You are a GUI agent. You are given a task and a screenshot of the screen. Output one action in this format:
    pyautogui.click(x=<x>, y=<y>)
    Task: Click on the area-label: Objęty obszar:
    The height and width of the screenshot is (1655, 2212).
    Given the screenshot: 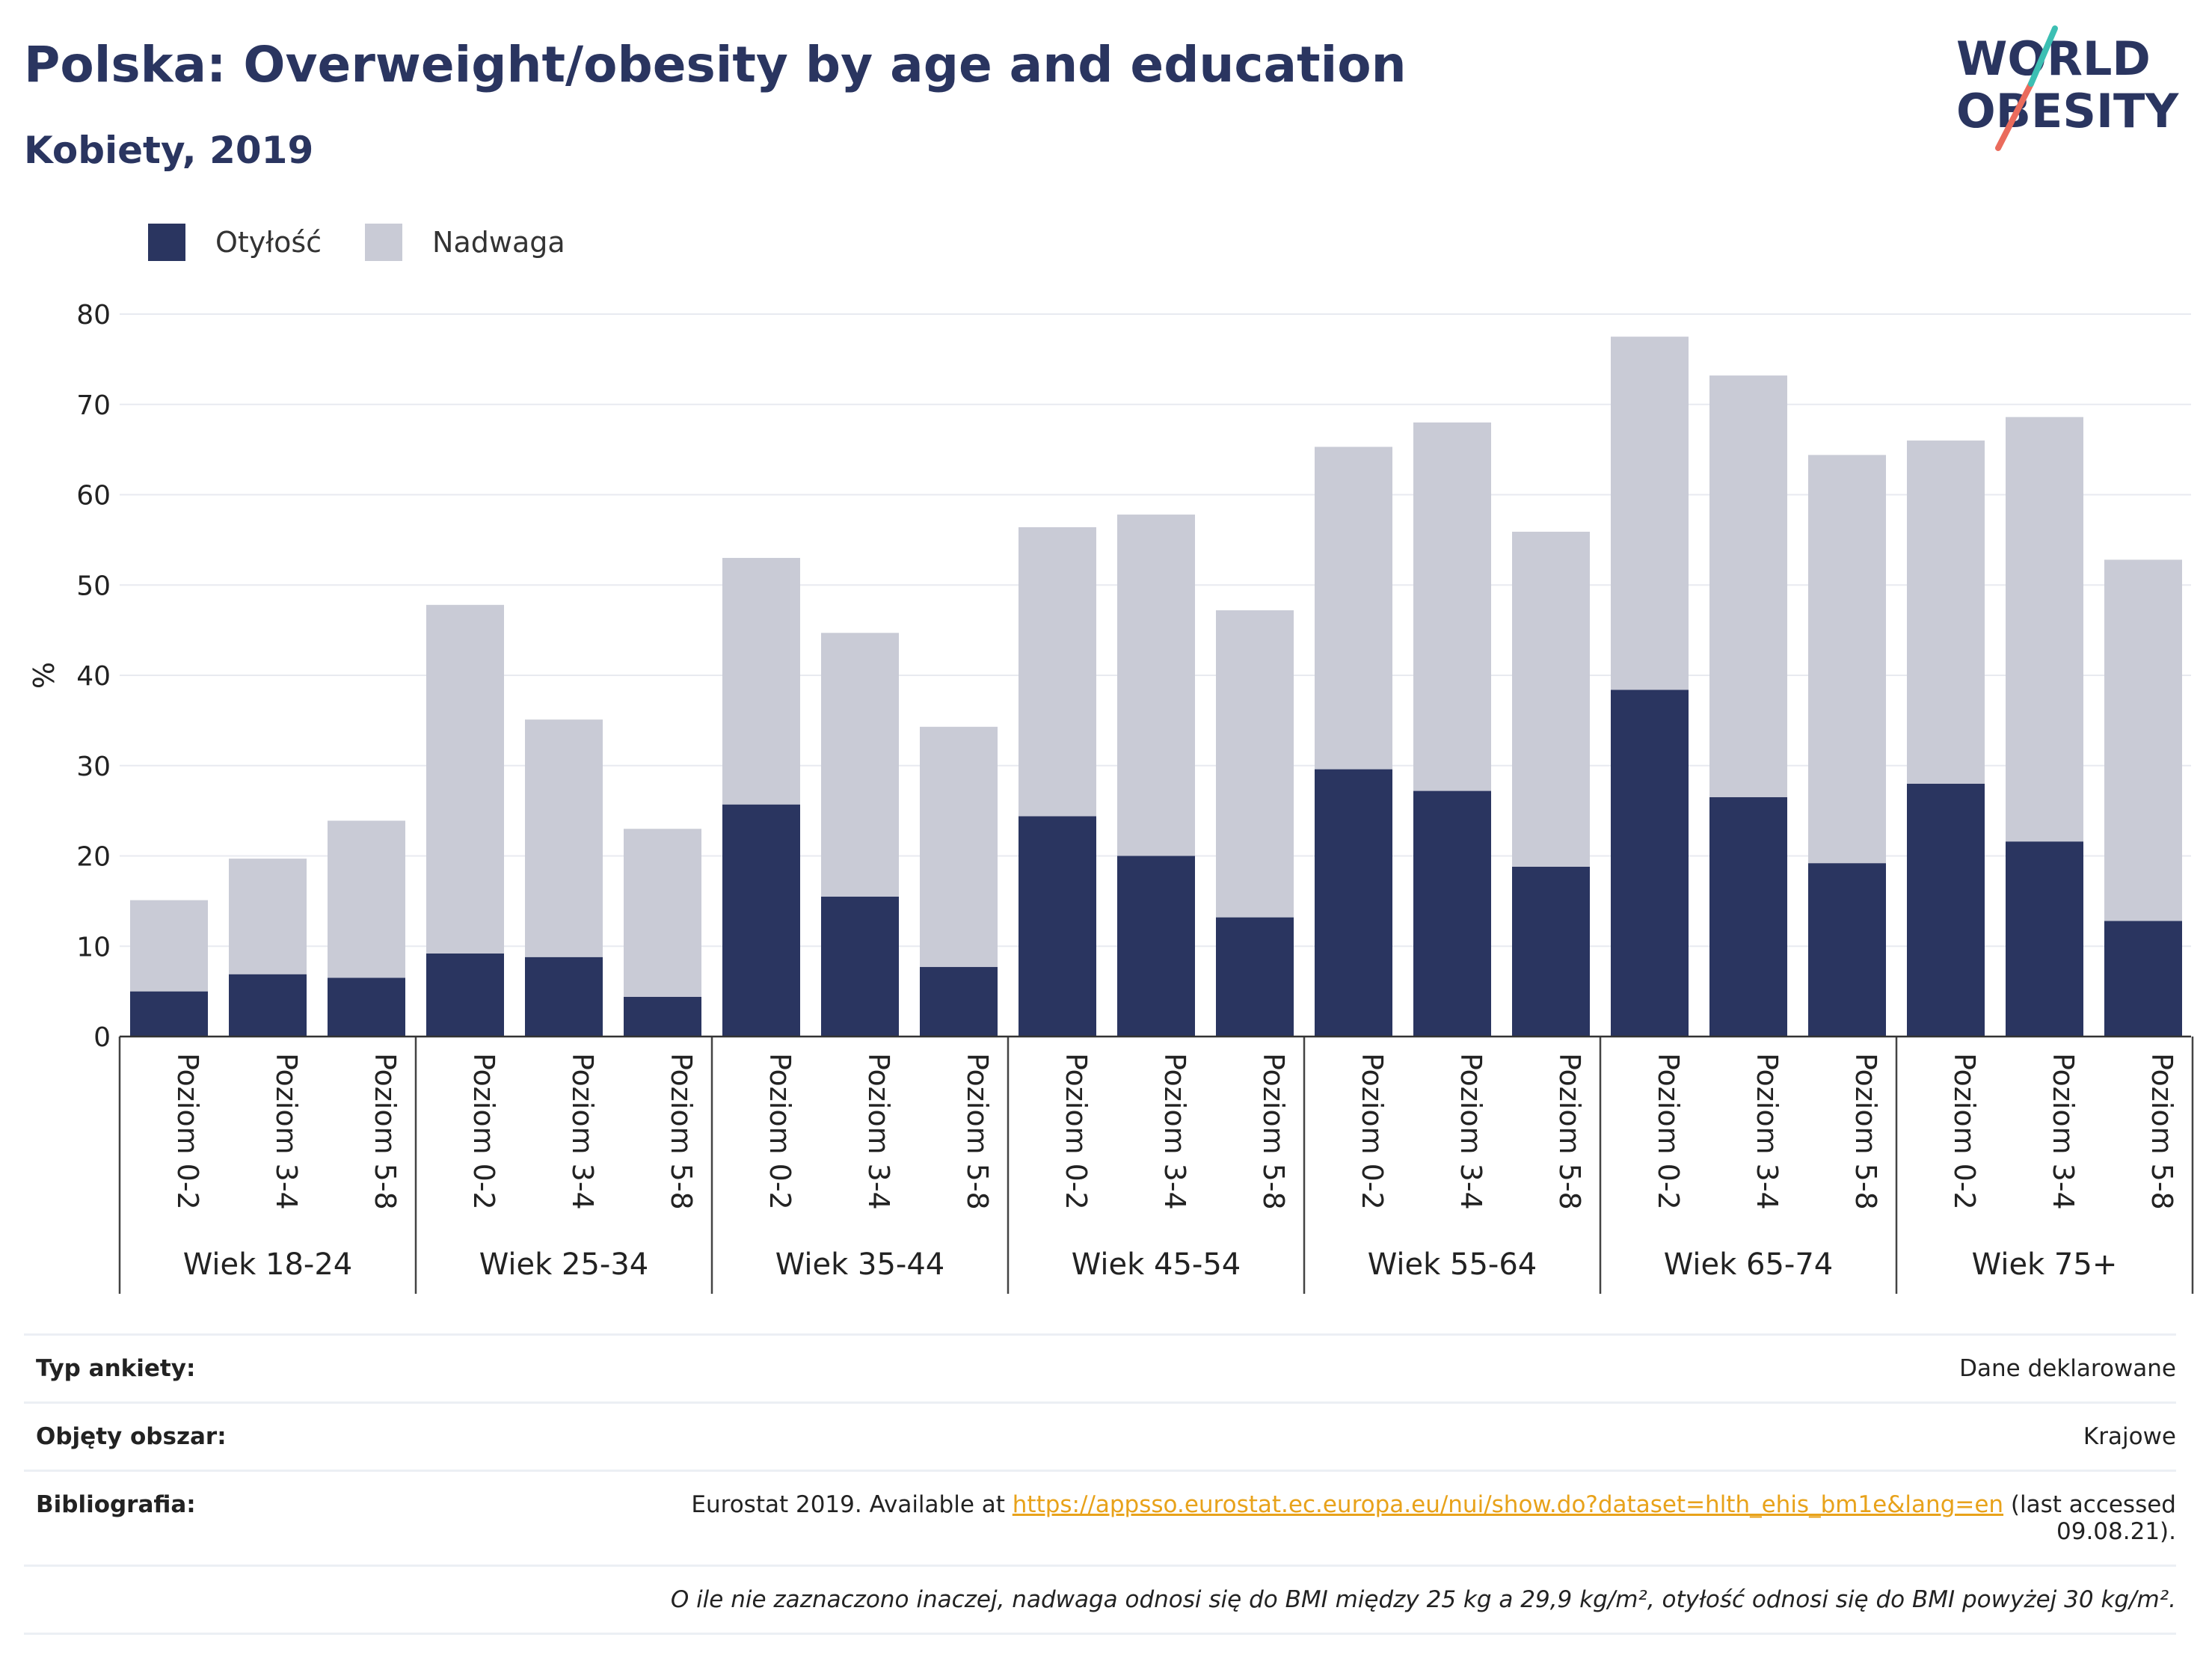 What is the action you would take?
    pyautogui.click(x=131, y=1436)
    